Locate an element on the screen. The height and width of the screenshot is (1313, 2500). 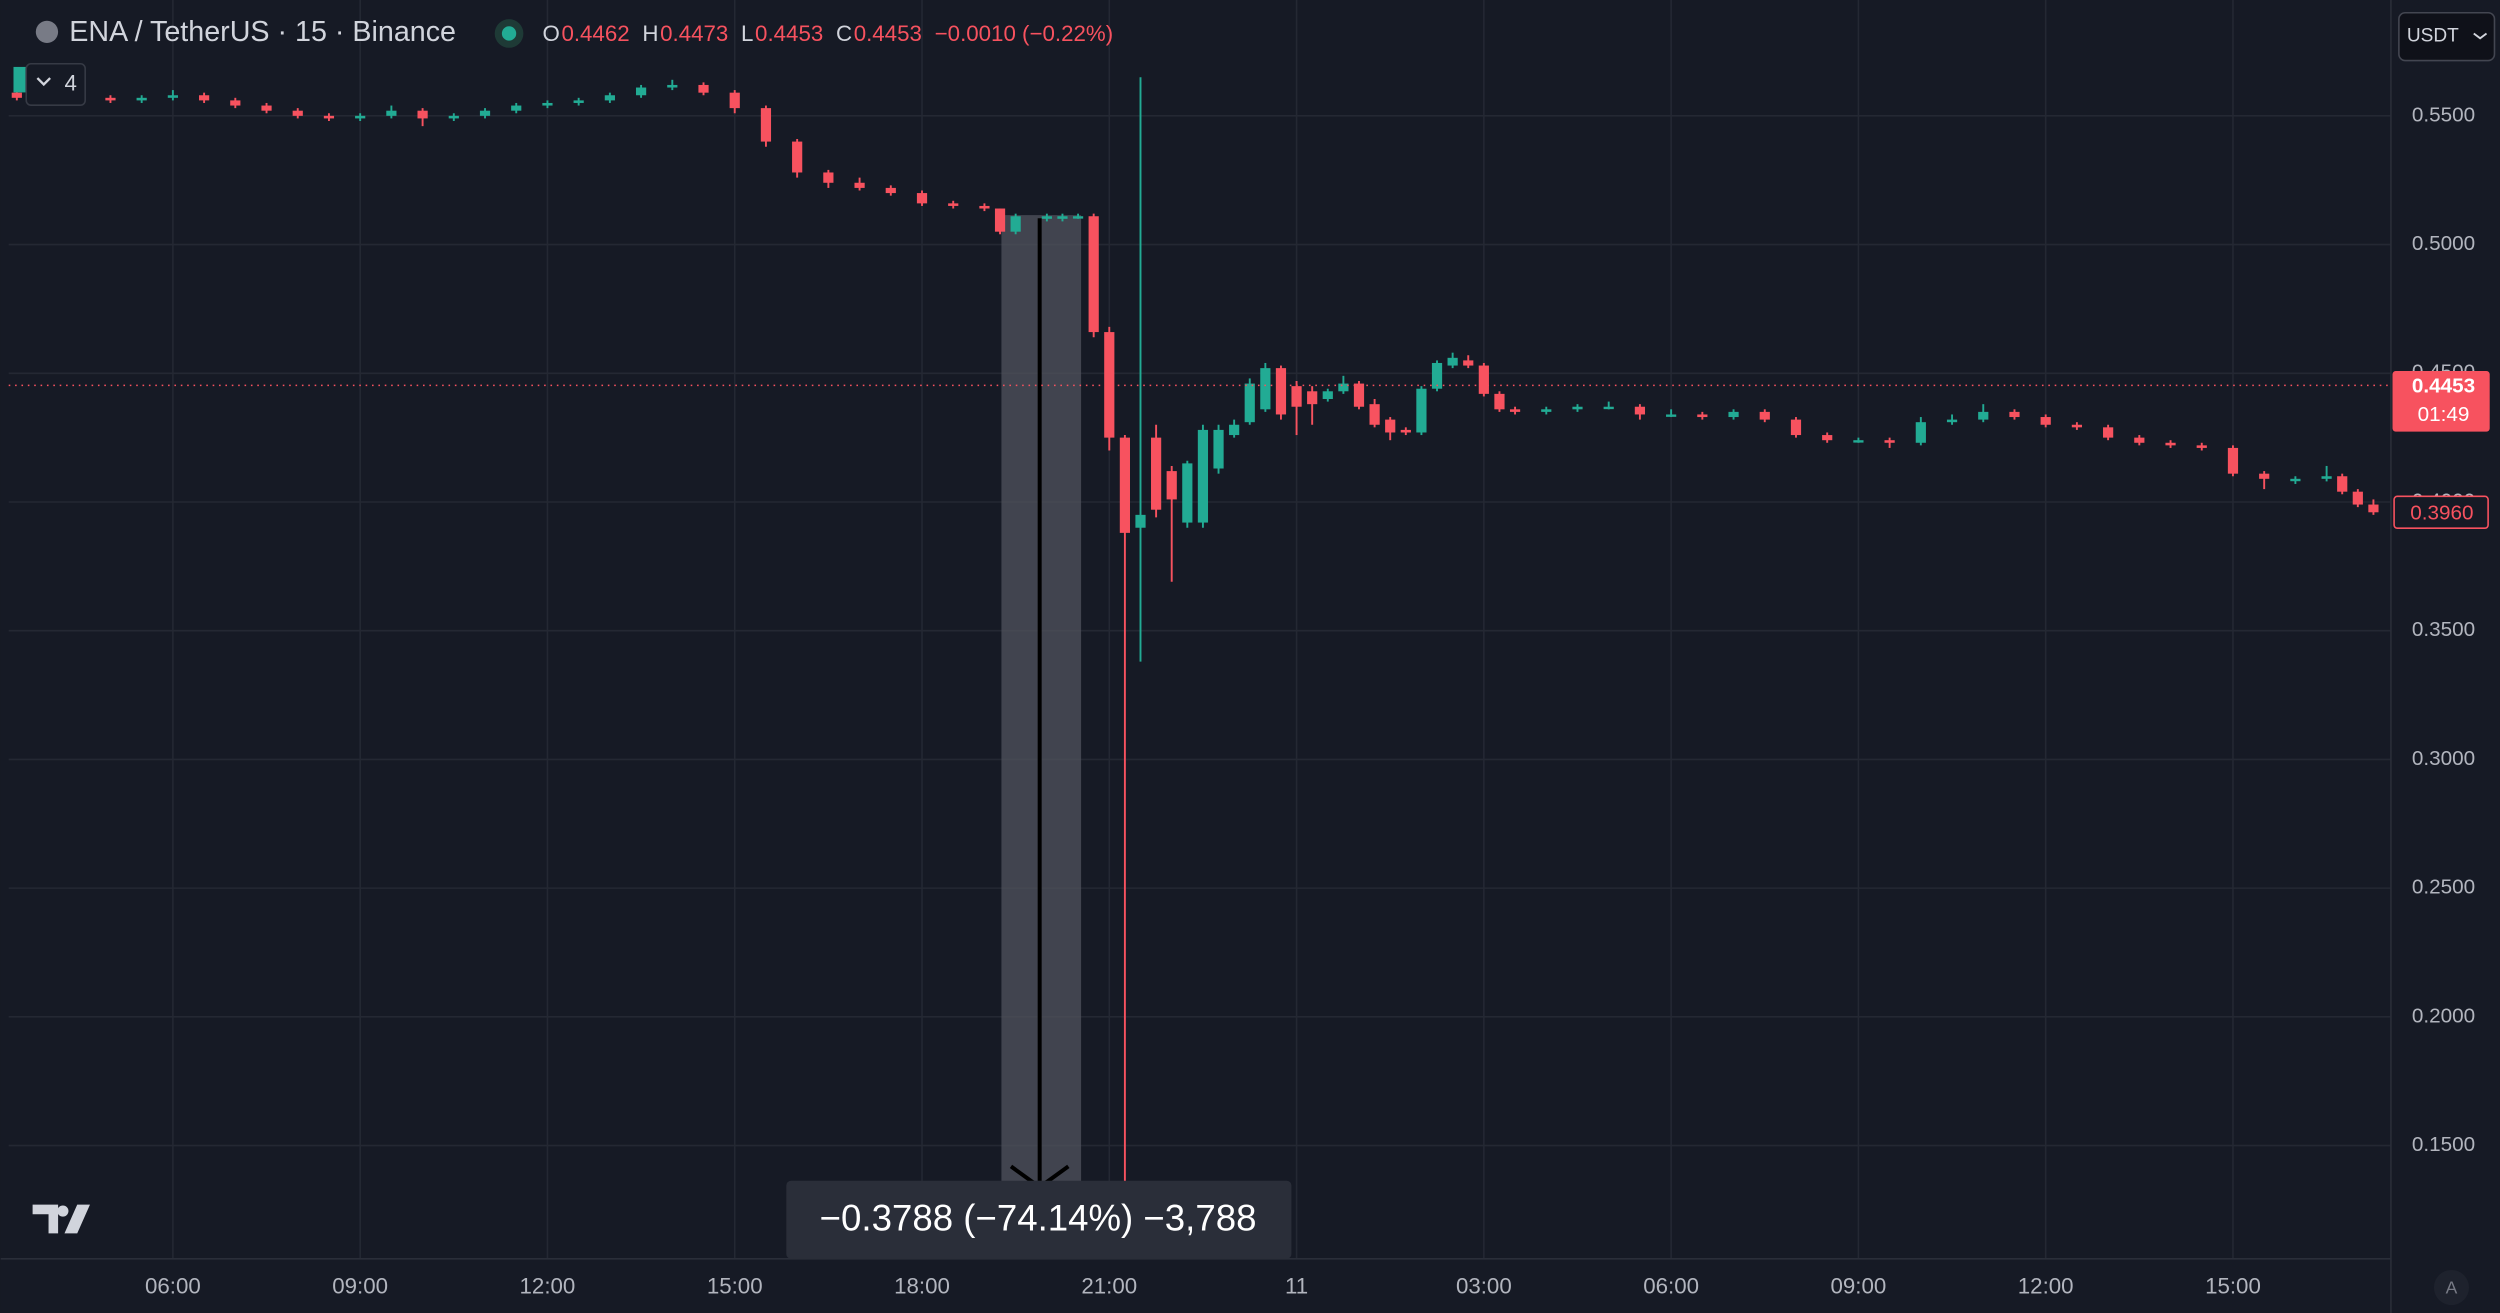
marker-price-label: 0.3960 is located at coordinates (2441, 512).